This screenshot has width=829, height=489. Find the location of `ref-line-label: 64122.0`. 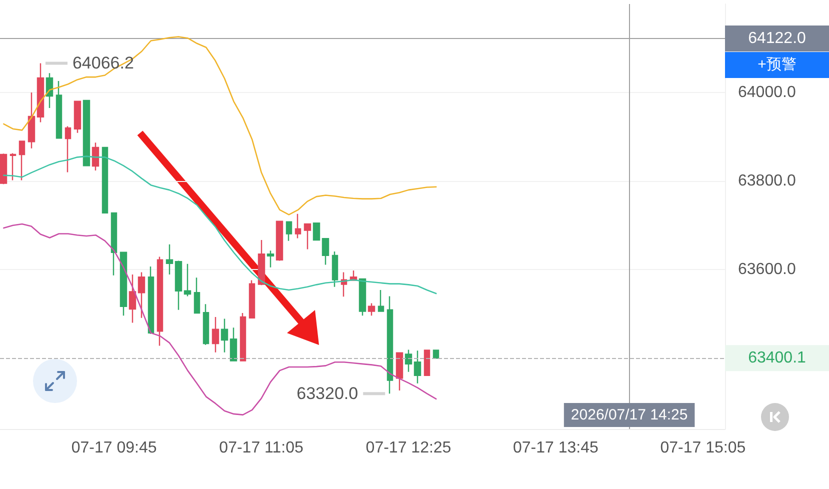

ref-line-label: 64122.0 is located at coordinates (777, 39).